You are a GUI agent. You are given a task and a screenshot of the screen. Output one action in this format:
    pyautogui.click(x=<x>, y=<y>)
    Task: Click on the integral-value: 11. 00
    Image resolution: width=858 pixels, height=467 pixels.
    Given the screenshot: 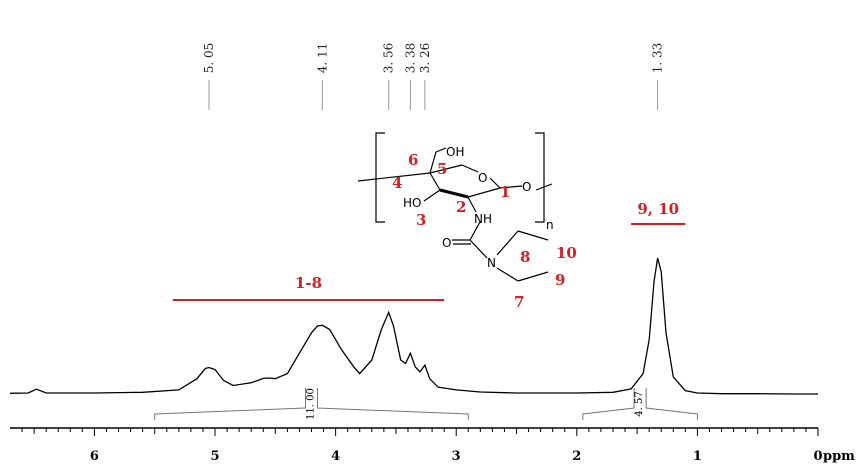 What is the action you would take?
    pyautogui.click(x=310, y=404)
    